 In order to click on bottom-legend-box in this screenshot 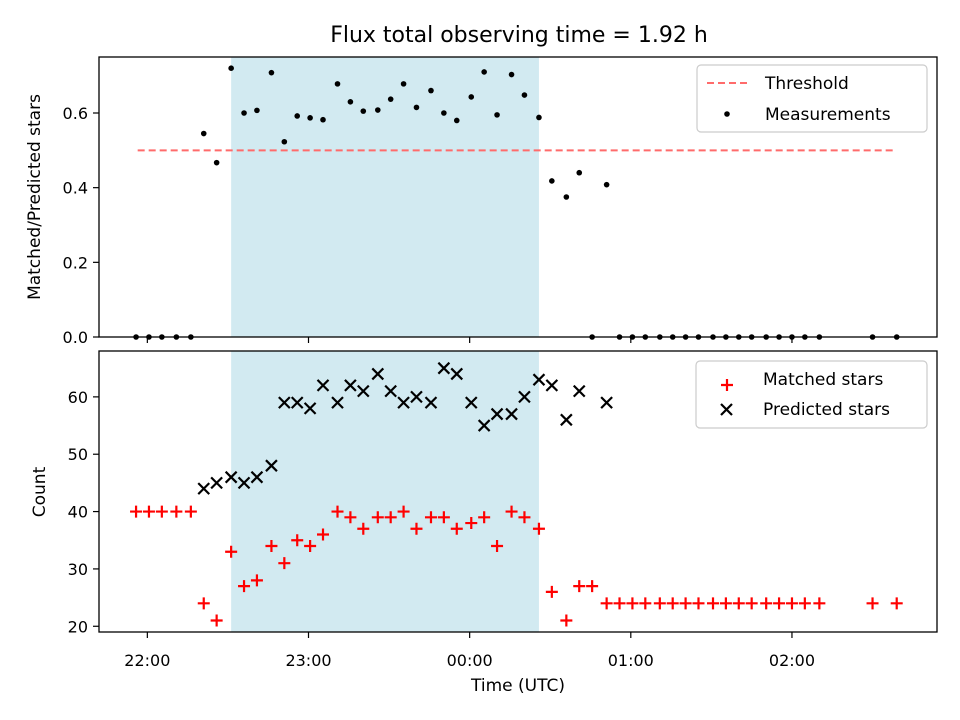, I will do `click(811, 394)`.